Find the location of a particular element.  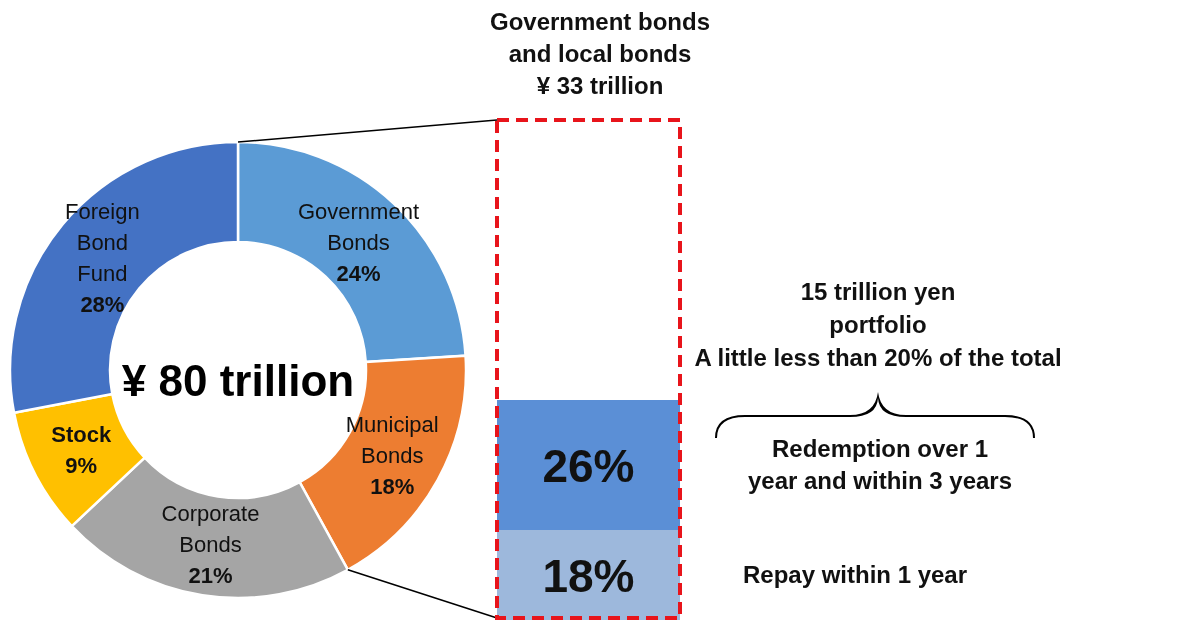

text: ¥ 80 trillion is located at coordinates (238, 380).